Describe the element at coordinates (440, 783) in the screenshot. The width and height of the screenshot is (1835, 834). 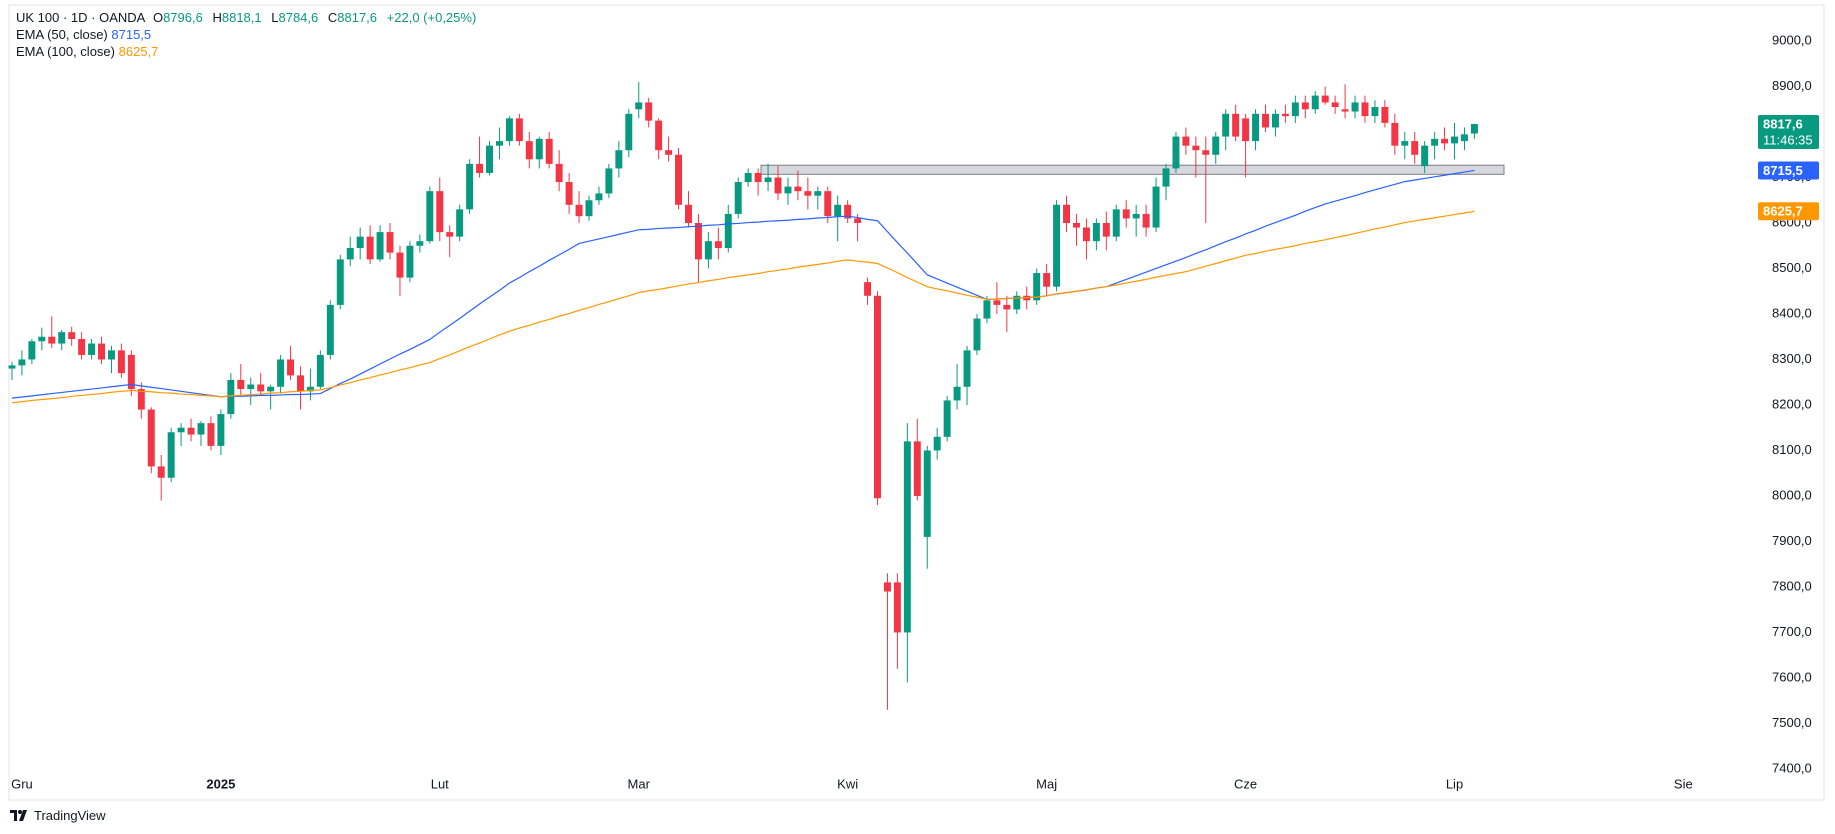
I see `x-tick-label: Lut` at that location.